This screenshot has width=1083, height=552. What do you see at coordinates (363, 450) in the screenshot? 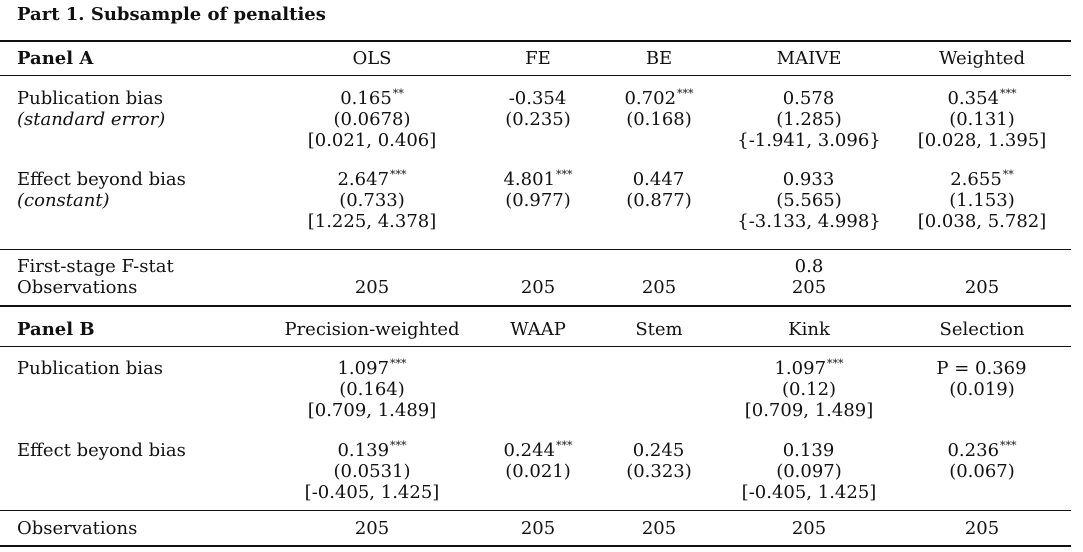
I see `coefficient: 0.139` at bounding box center [363, 450].